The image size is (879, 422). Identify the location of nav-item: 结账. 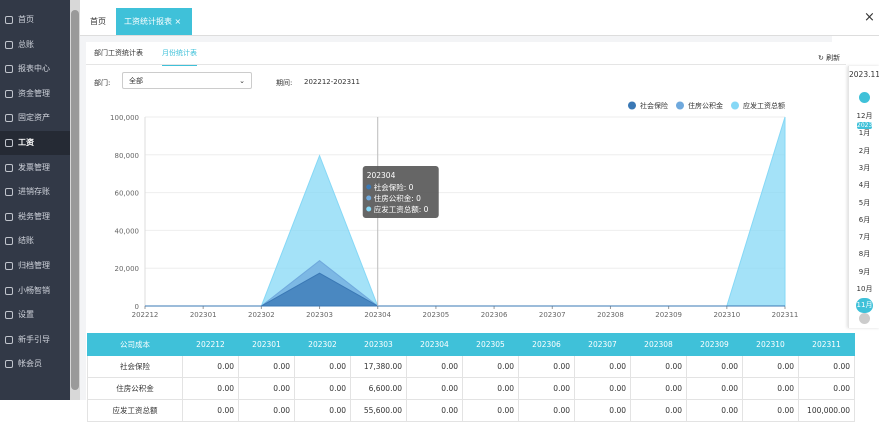
(35, 241).